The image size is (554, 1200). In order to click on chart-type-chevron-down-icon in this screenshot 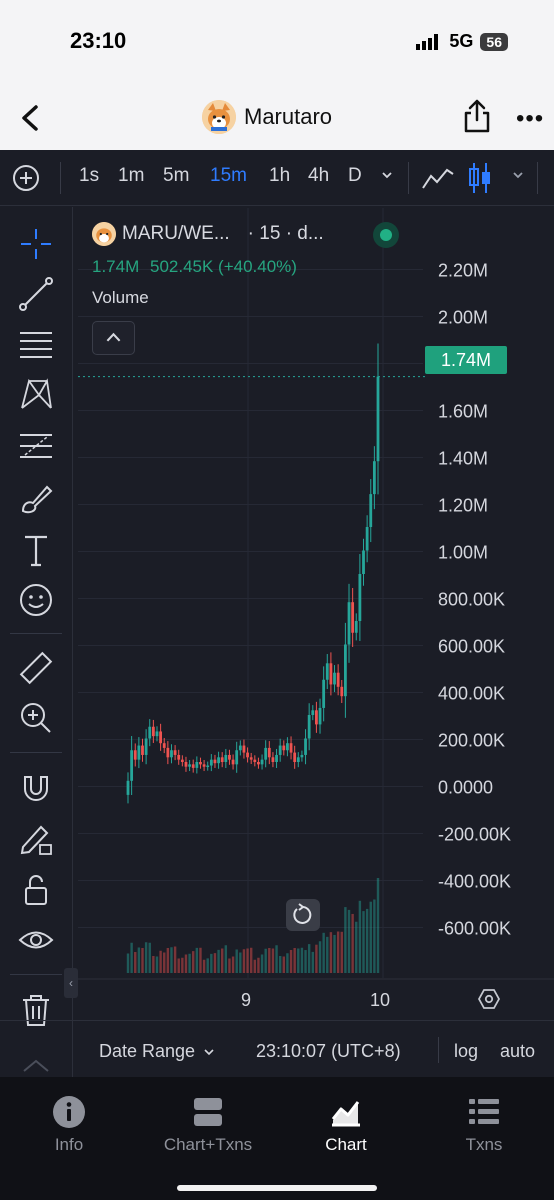, I will do `click(518, 175)`.